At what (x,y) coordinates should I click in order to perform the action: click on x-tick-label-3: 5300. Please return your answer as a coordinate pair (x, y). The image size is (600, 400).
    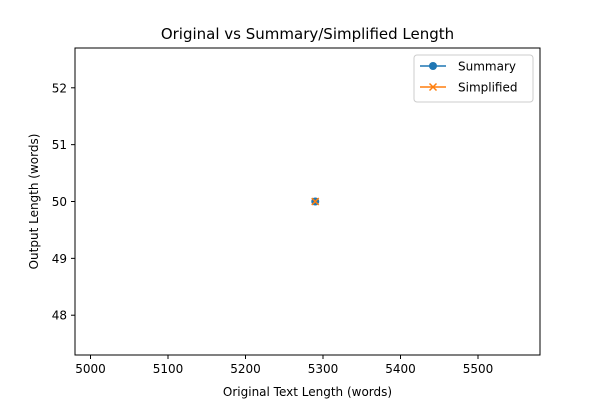
    Looking at the image, I should click on (323, 369).